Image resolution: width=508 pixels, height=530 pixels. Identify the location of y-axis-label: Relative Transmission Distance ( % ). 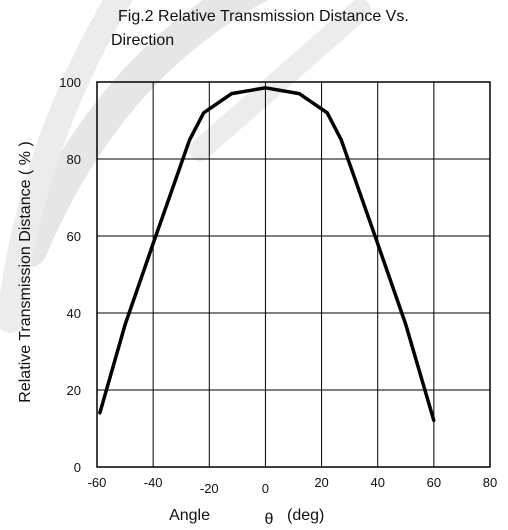
(25, 271).